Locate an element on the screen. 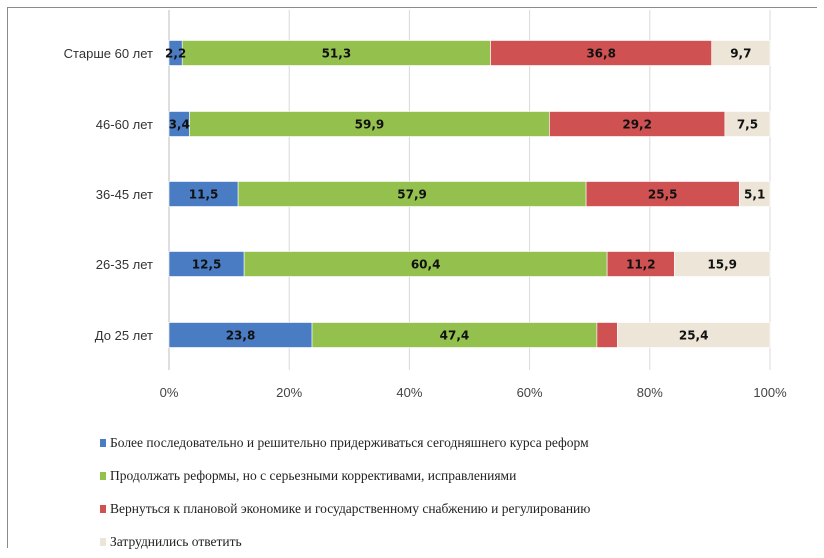 The image size is (824, 558). value-label-3-3: 15,9 is located at coordinates (722, 265).